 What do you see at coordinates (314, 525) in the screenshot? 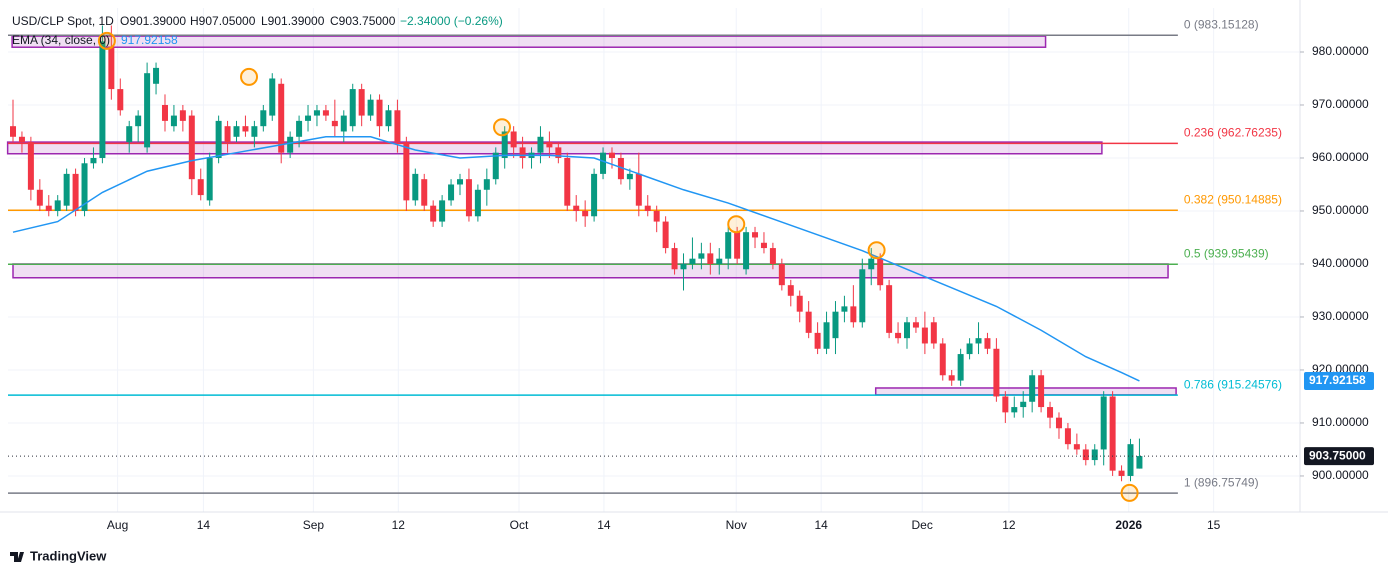
I see `x-tick-label: Sep` at bounding box center [314, 525].